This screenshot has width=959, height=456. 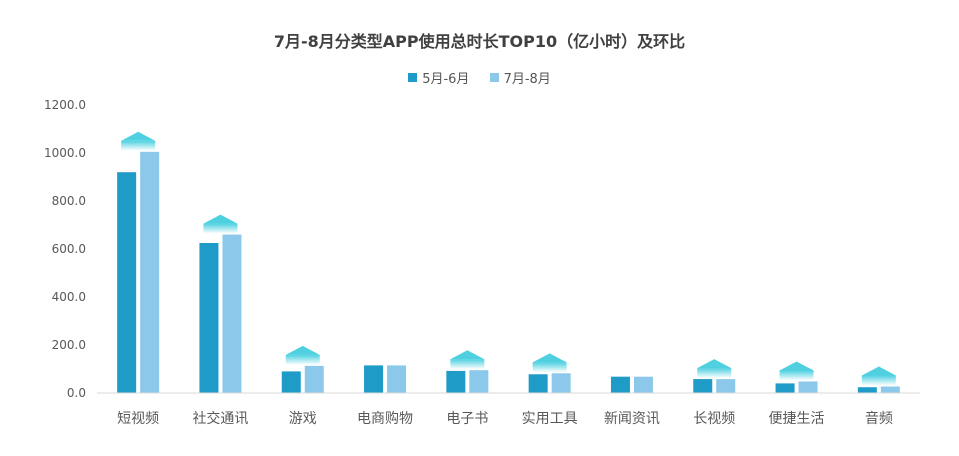 I want to click on legend-item-series-a: 5月-6月, so click(x=438, y=77).